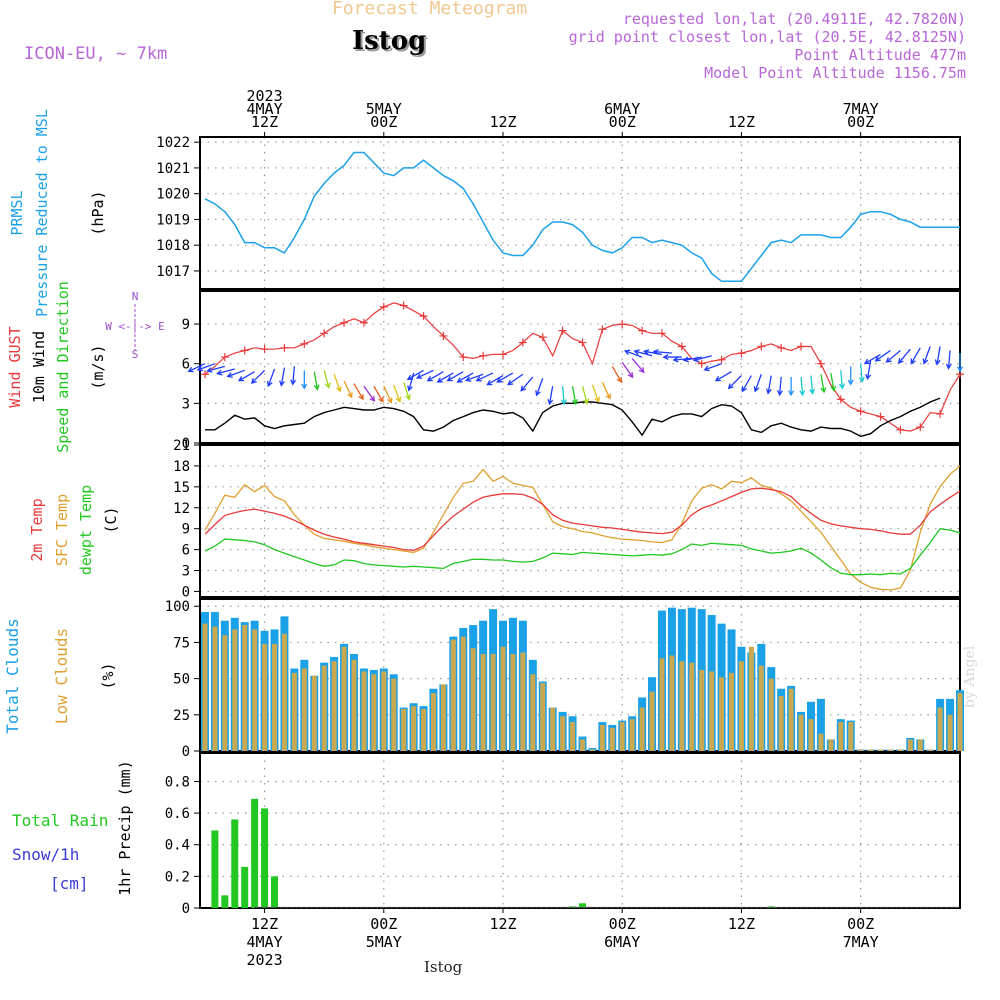 The image size is (1000, 1000). What do you see at coordinates (86, 530) in the screenshot?
I see `dewpoint-title: dewpt Temp` at bounding box center [86, 530].